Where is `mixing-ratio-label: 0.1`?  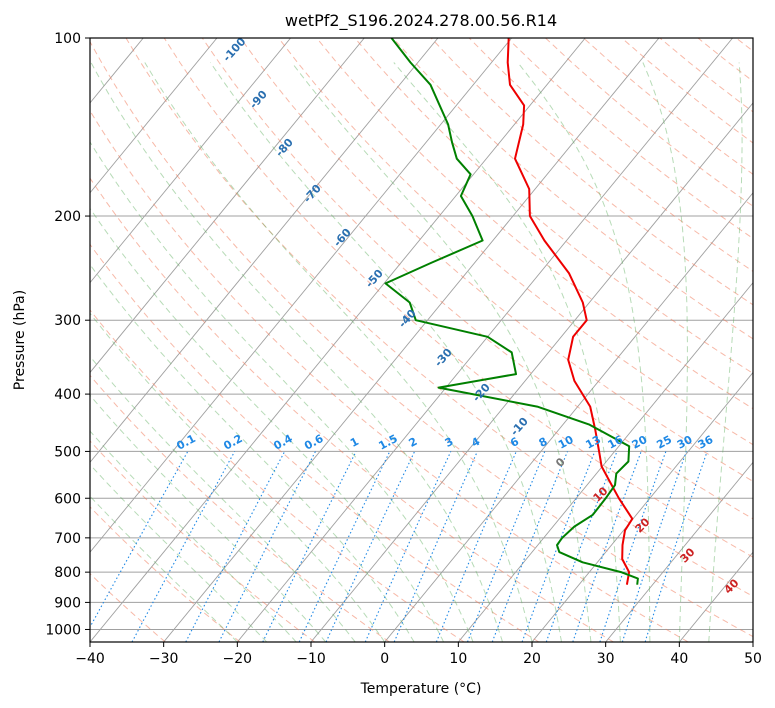 mixing-ratio-label: 0.1 is located at coordinates (185, 442).